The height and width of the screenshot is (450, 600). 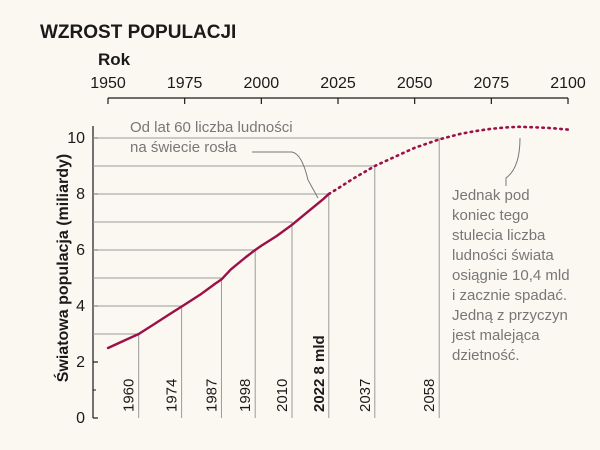 I want to click on annotation-decline-line: Jednak pod, so click(x=491, y=195).